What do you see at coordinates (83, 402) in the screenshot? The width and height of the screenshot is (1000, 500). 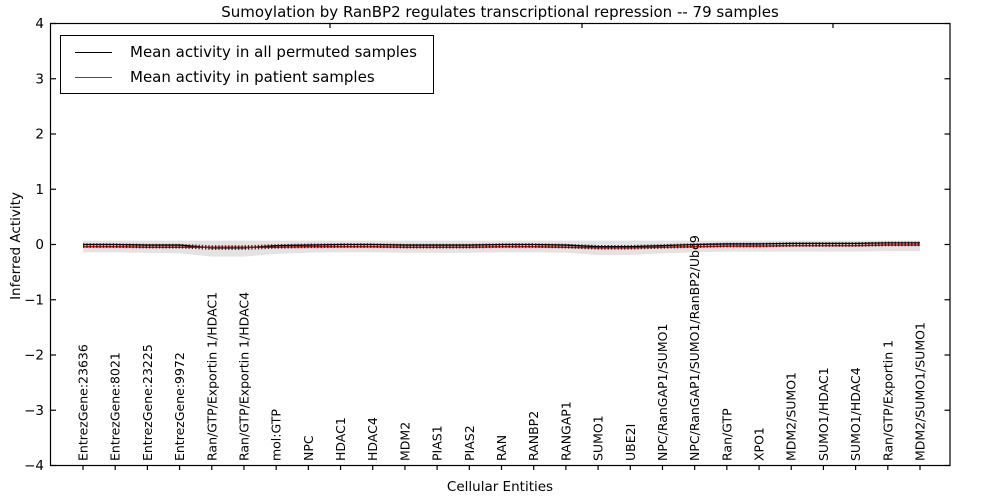 I see `x-tick-label: EntrezGene:23636` at bounding box center [83, 402].